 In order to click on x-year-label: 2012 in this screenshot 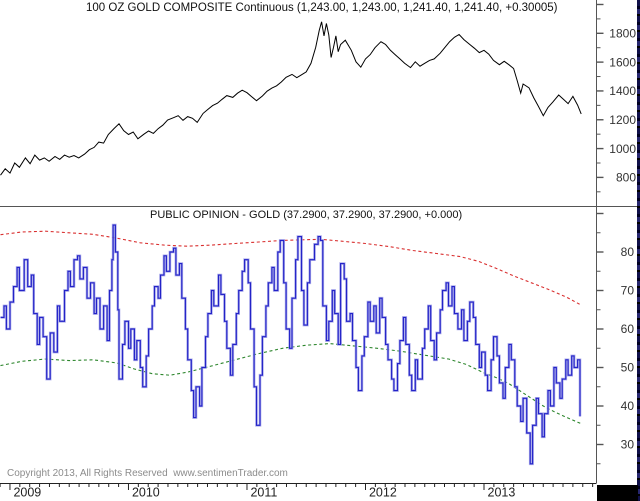, I will do `click(383, 493)`.